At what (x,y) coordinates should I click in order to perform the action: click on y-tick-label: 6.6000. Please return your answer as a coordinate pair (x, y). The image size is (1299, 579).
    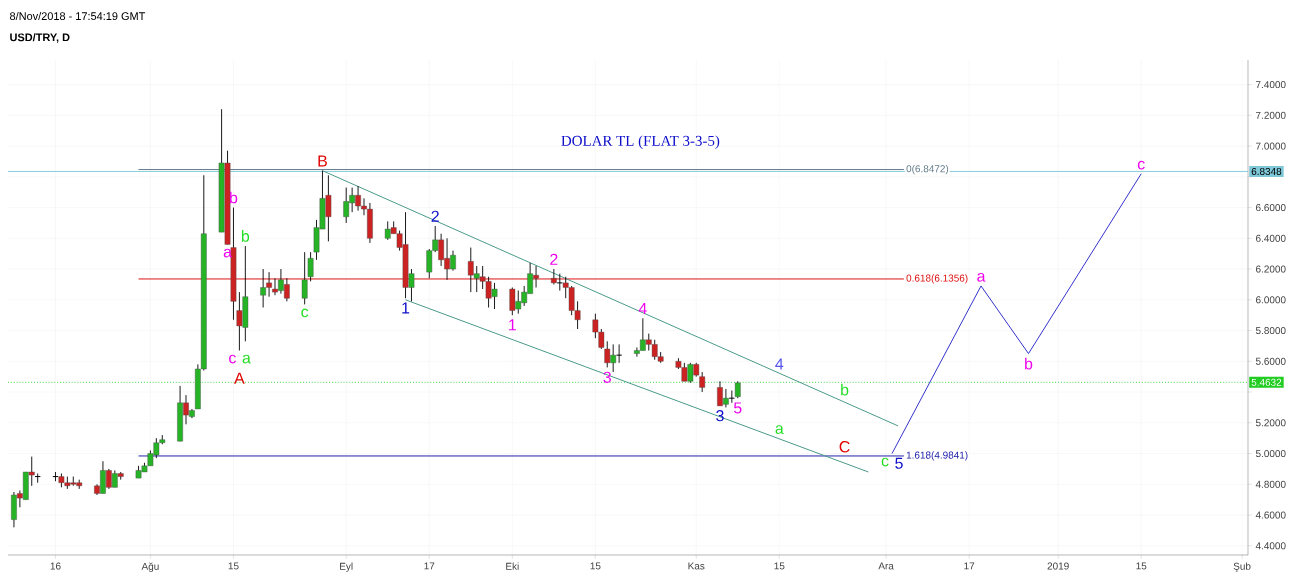
    Looking at the image, I should click on (1271, 208).